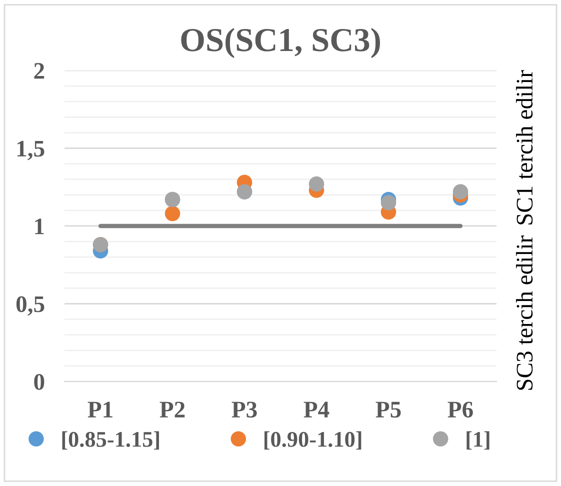 The width and height of the screenshot is (561, 486). What do you see at coordinates (110, 440) in the screenshot?
I see `legend-label: [0.85-1.15]` at bounding box center [110, 440].